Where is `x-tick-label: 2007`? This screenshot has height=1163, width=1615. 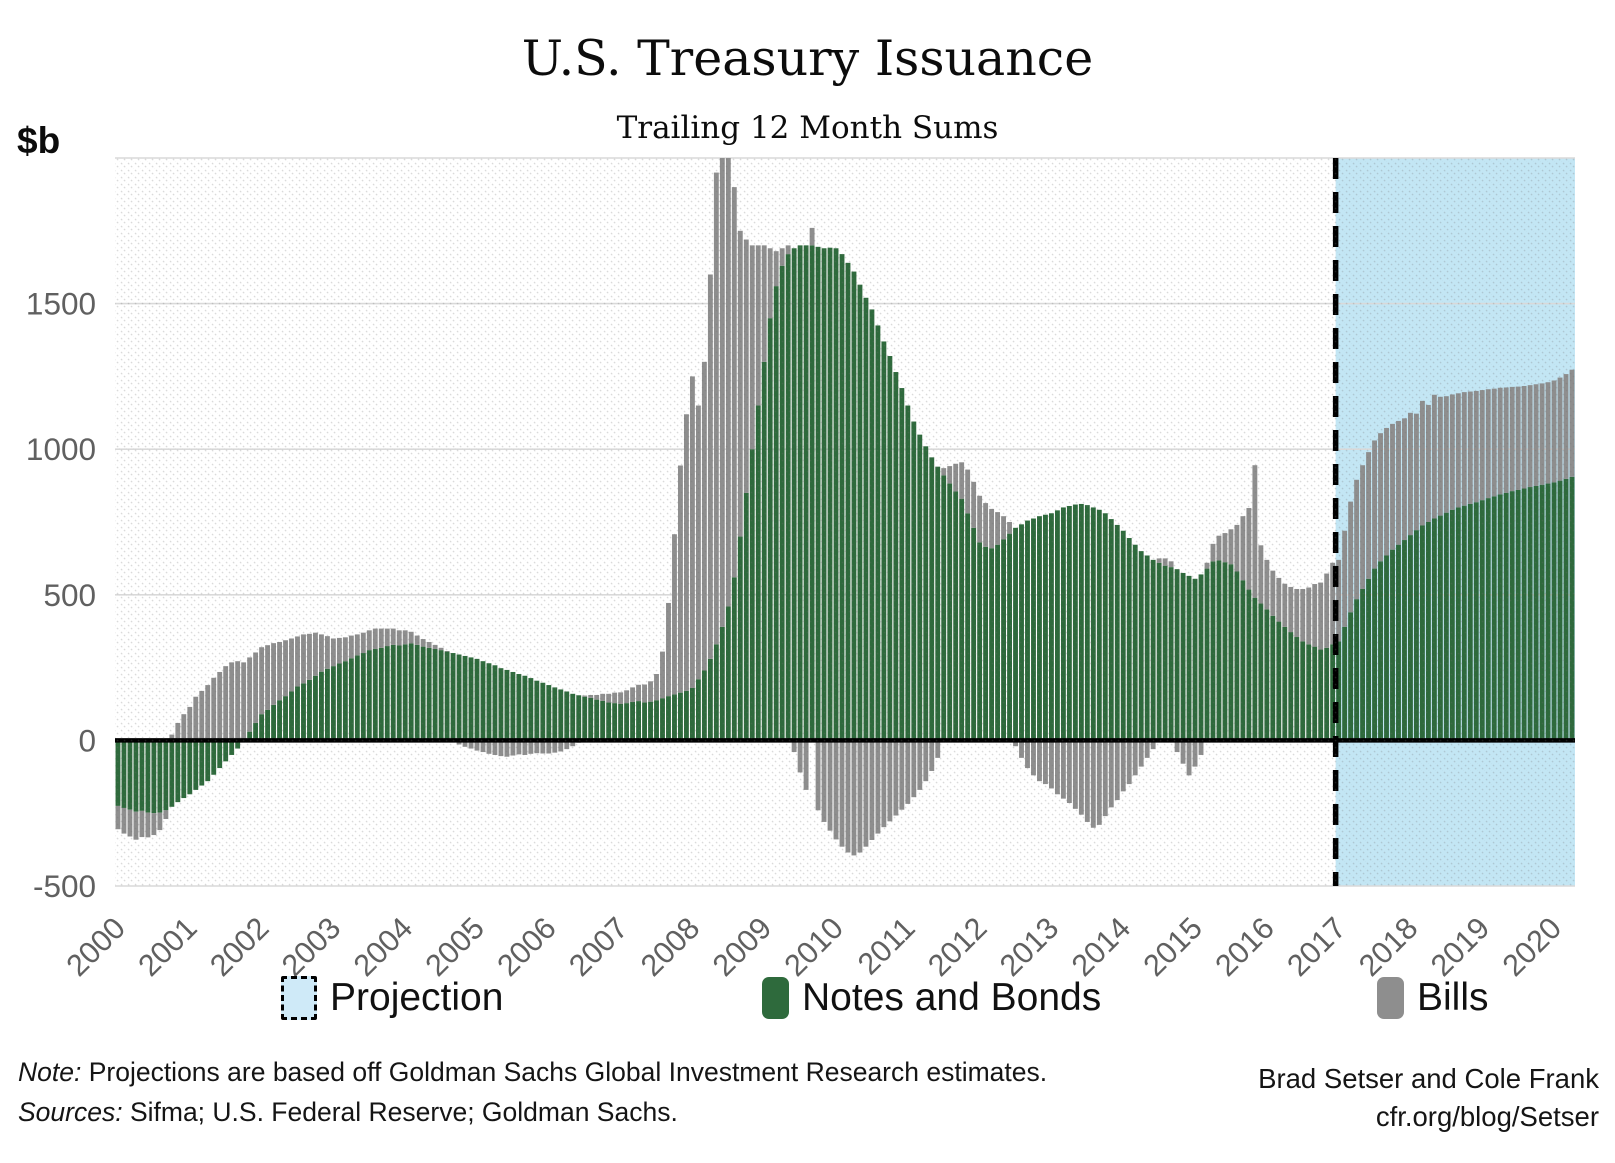 x-tick-label: 2007 is located at coordinates (599, 947).